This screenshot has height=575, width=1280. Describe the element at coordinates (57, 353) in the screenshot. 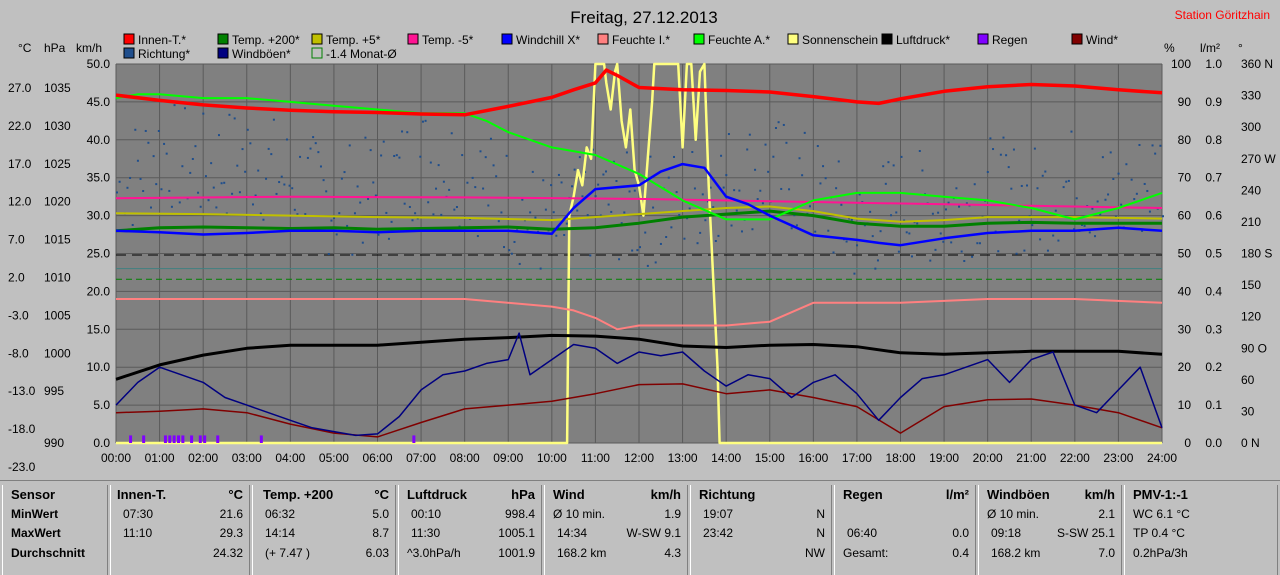

I see `tick-label-pressure: 1000` at that location.